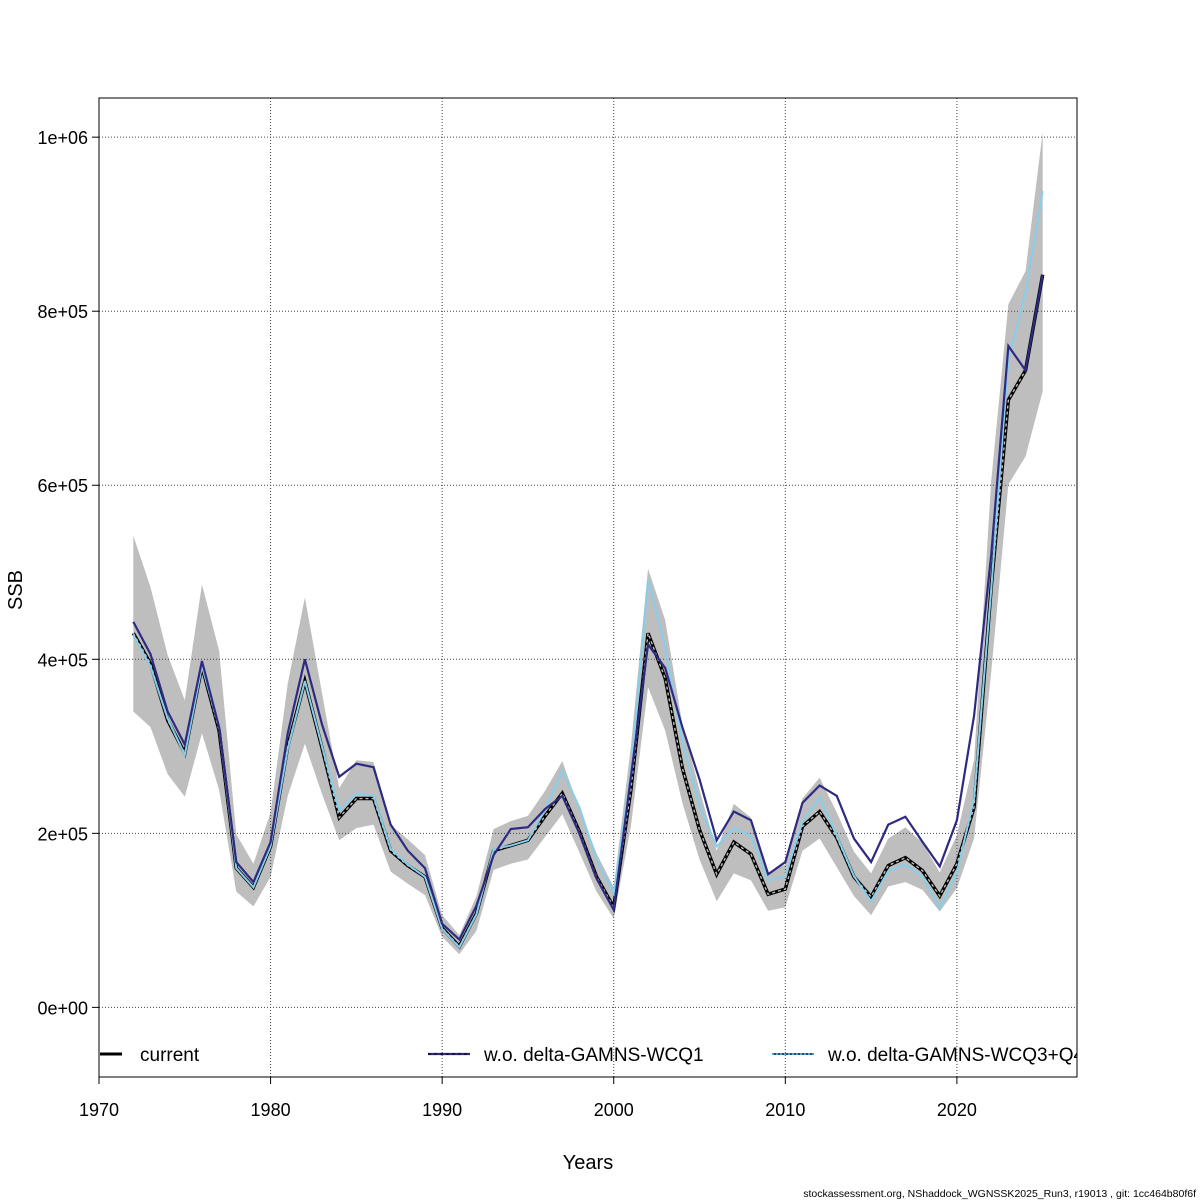 This screenshot has height=1200, width=1200. What do you see at coordinates (785, 1110) in the screenshot?
I see `x-tick-label: 2010` at bounding box center [785, 1110].